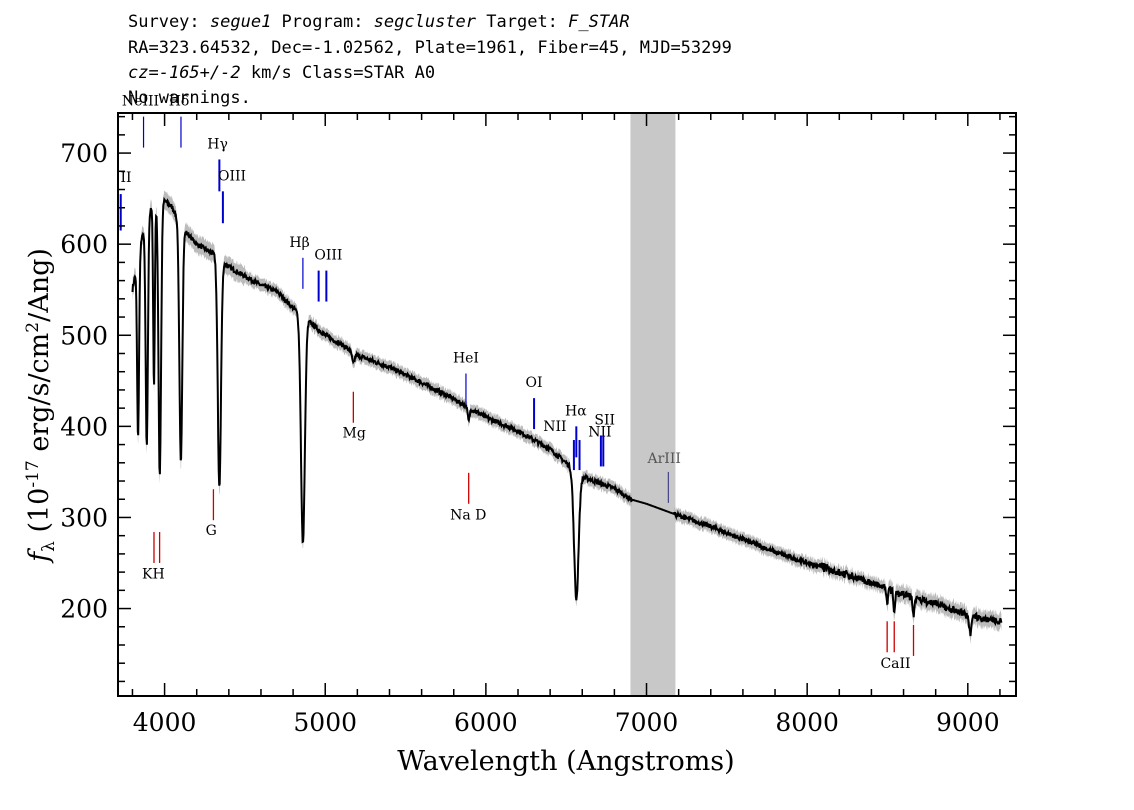 This screenshot has width=1134, height=810. What do you see at coordinates (179, 102) in the screenshot?
I see `emission-label: Hδ` at bounding box center [179, 102].